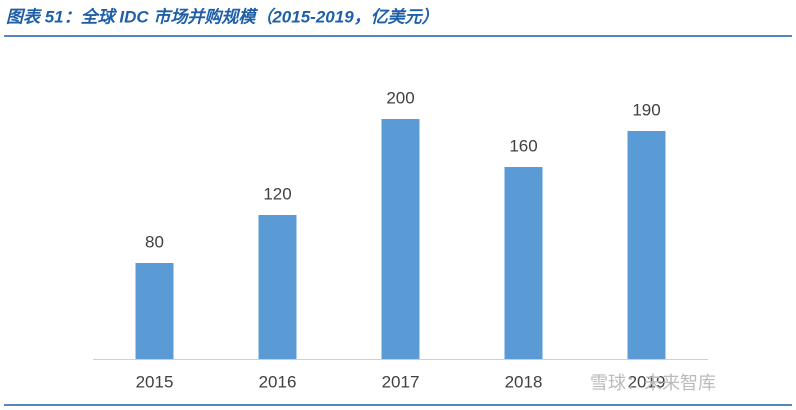 Image resolution: width=796 pixels, height=410 pixels. Describe the element at coordinates (401, 381) in the screenshot. I see `x-tick-label: 2017` at that location.